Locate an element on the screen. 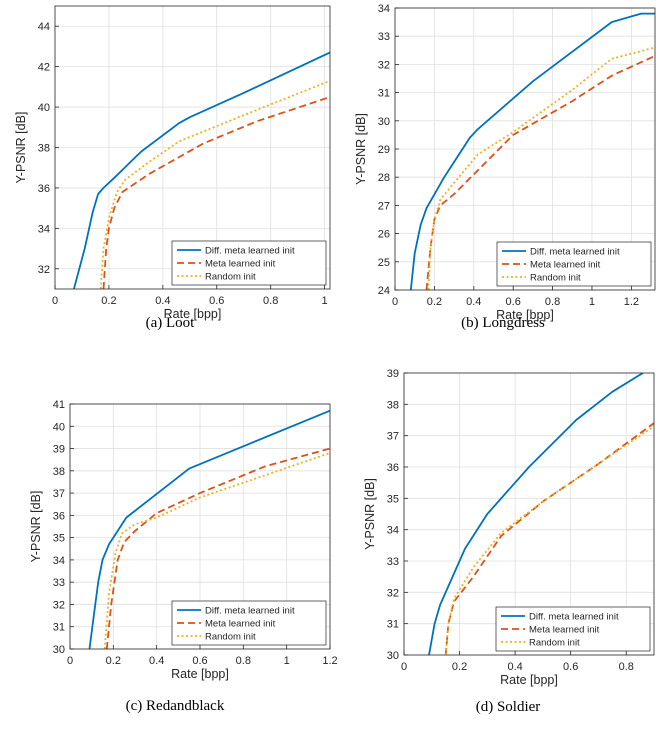 The width and height of the screenshot is (665, 729). caption-longdress: (b) Longdress is located at coordinates (503, 323).